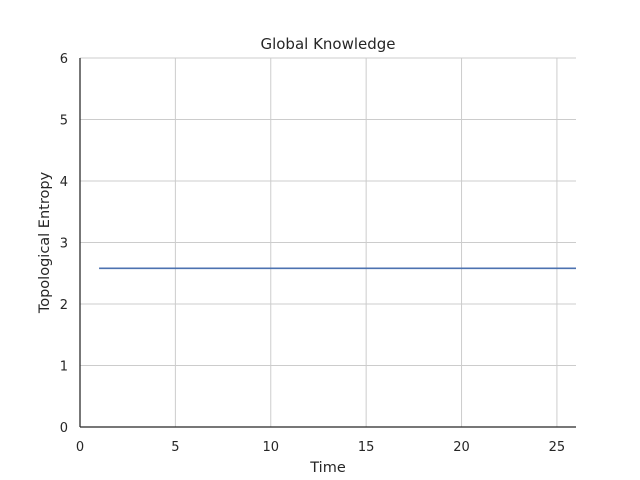 This screenshot has height=480, width=640. I want to click on x-tick-label: 0, so click(80, 447).